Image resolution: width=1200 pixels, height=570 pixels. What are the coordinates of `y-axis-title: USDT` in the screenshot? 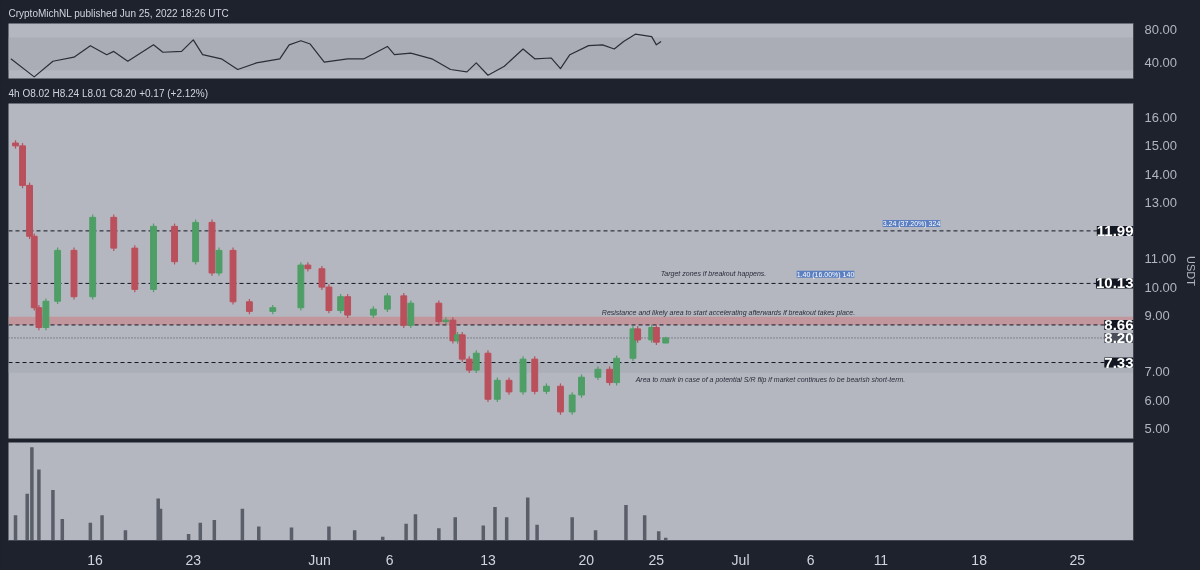 It's located at (1191, 271).